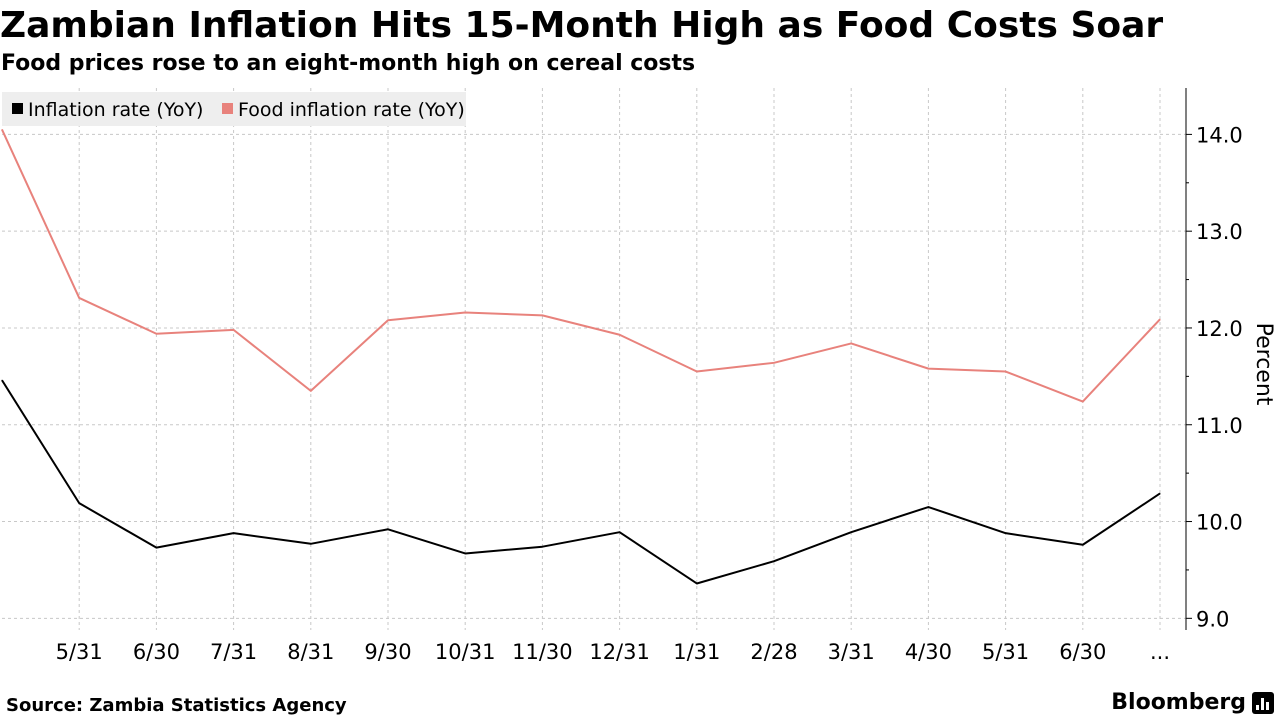 The image size is (1280, 720). I want to click on y-tick-label: 9.0, so click(1212, 619).